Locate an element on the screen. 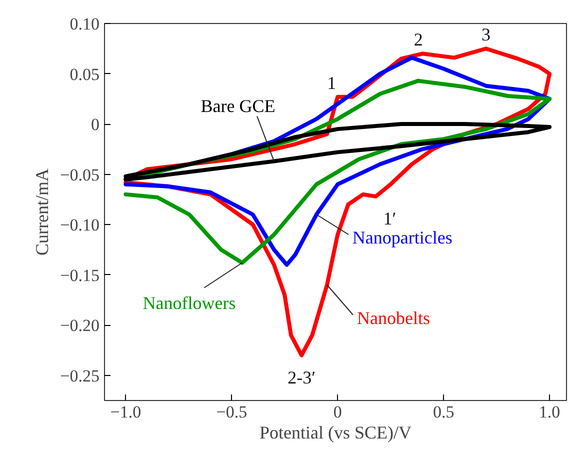 This screenshot has width=573, height=459. y-tick-label: 0.05 is located at coordinates (85, 74).